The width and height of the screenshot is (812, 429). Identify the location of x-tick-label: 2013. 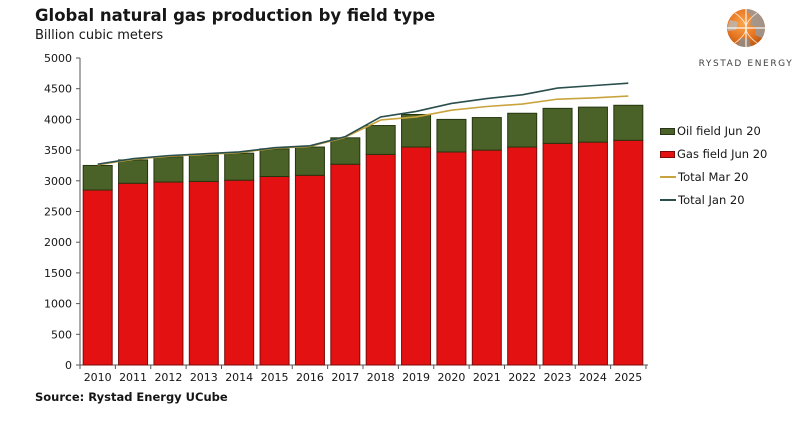
(204, 377).